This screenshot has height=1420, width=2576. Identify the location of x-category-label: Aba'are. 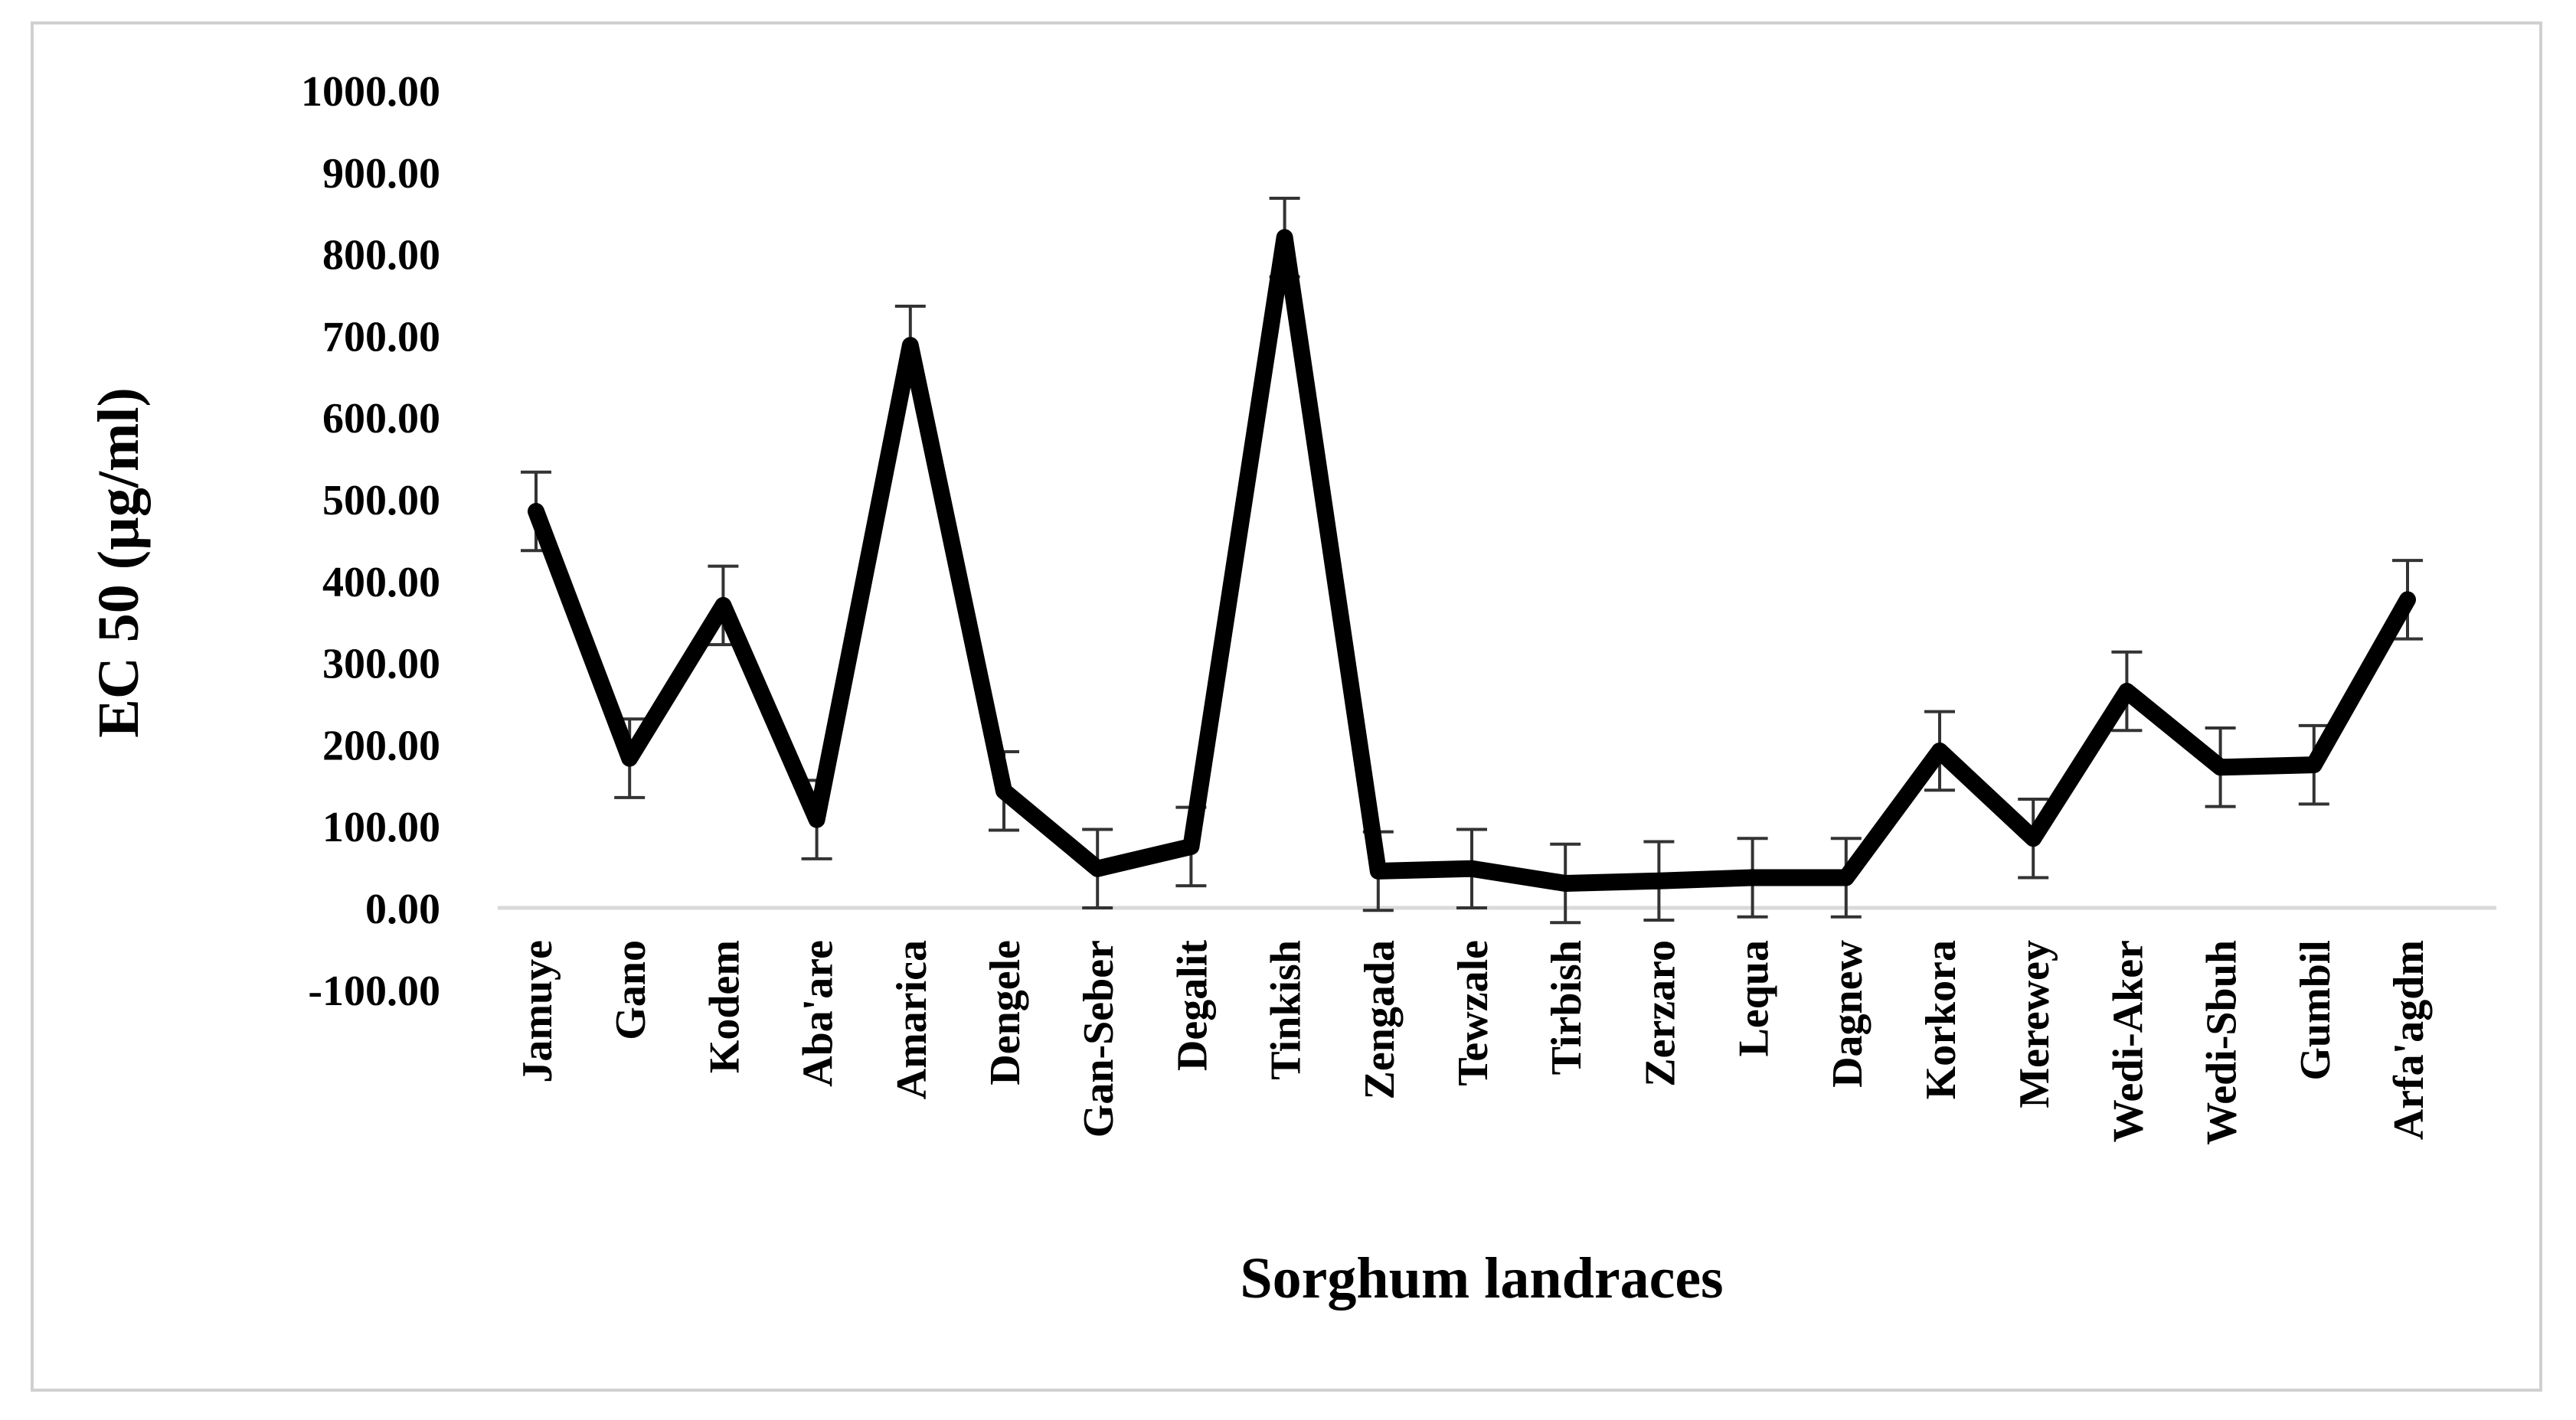
(818, 1013).